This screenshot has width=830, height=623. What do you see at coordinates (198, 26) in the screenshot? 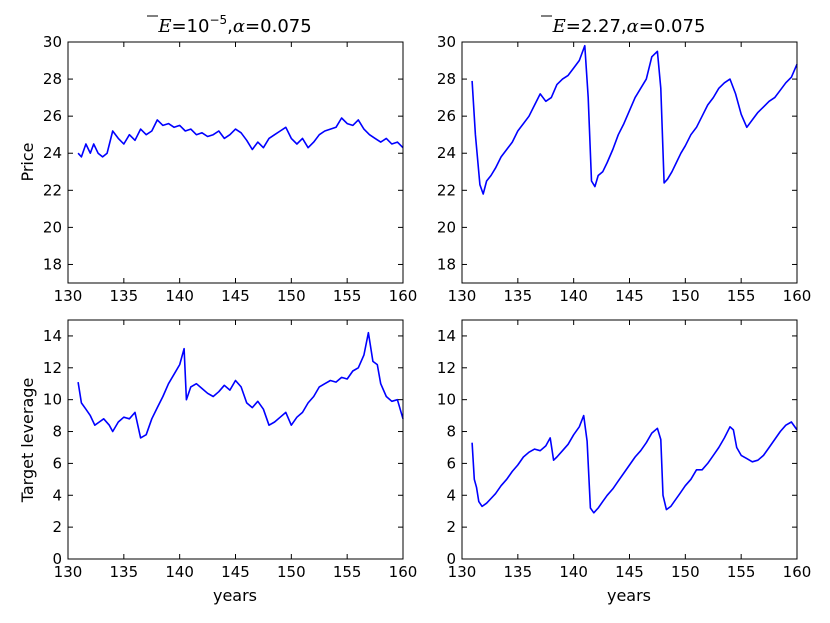
I see `title-mantissa: 10` at bounding box center [198, 26].